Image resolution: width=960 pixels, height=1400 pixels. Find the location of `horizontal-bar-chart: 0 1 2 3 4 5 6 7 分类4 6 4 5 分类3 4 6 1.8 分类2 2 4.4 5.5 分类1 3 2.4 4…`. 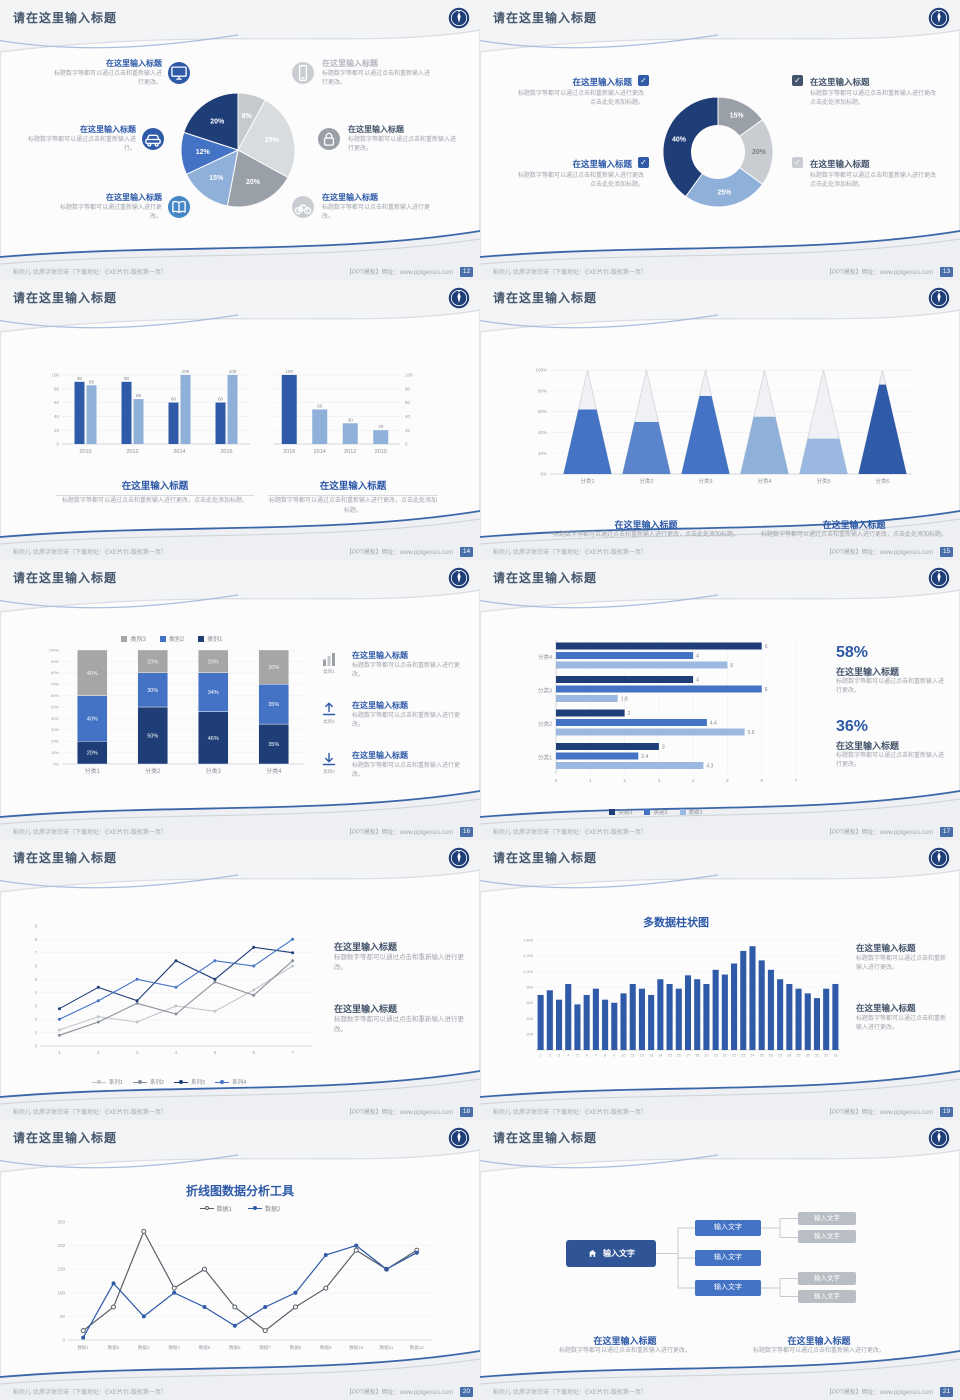

horizontal-bar-chart: 0 1 2 3 4 5 6 7 分类4 6 4 5 分类3 4 6 1.8 分类2 2 4.4 5.5 分类1 3 2.4 4… is located at coordinates (668, 711).